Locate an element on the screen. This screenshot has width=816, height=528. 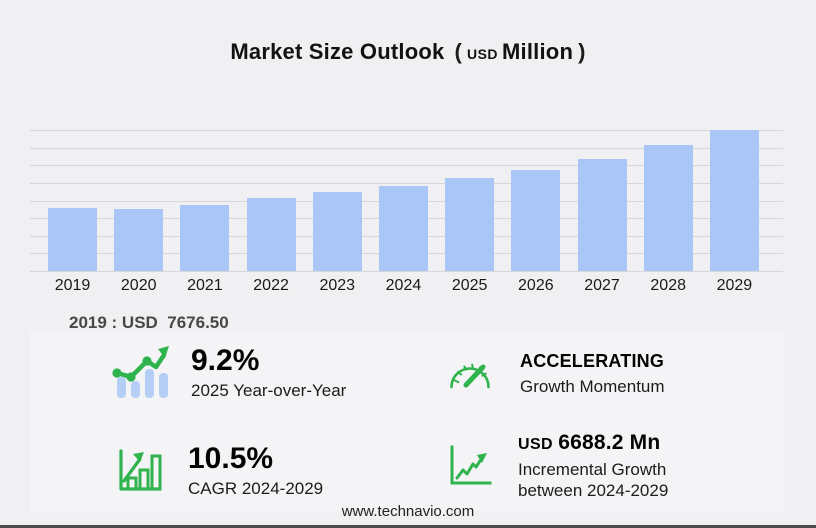
stat-cagr: 10.5% CAGR 2024-2029 is located at coordinates (218, 471).